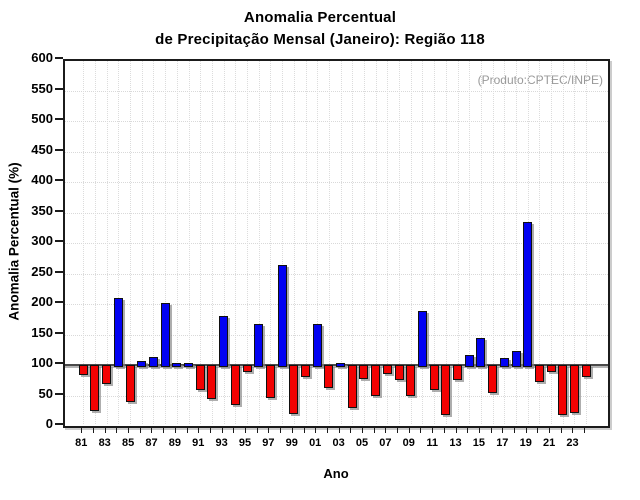 Image resolution: width=640 pixels, height=500 pixels. What do you see at coordinates (572, 443) in the screenshot?
I see `x-tick-label-23: 23` at bounding box center [572, 443].